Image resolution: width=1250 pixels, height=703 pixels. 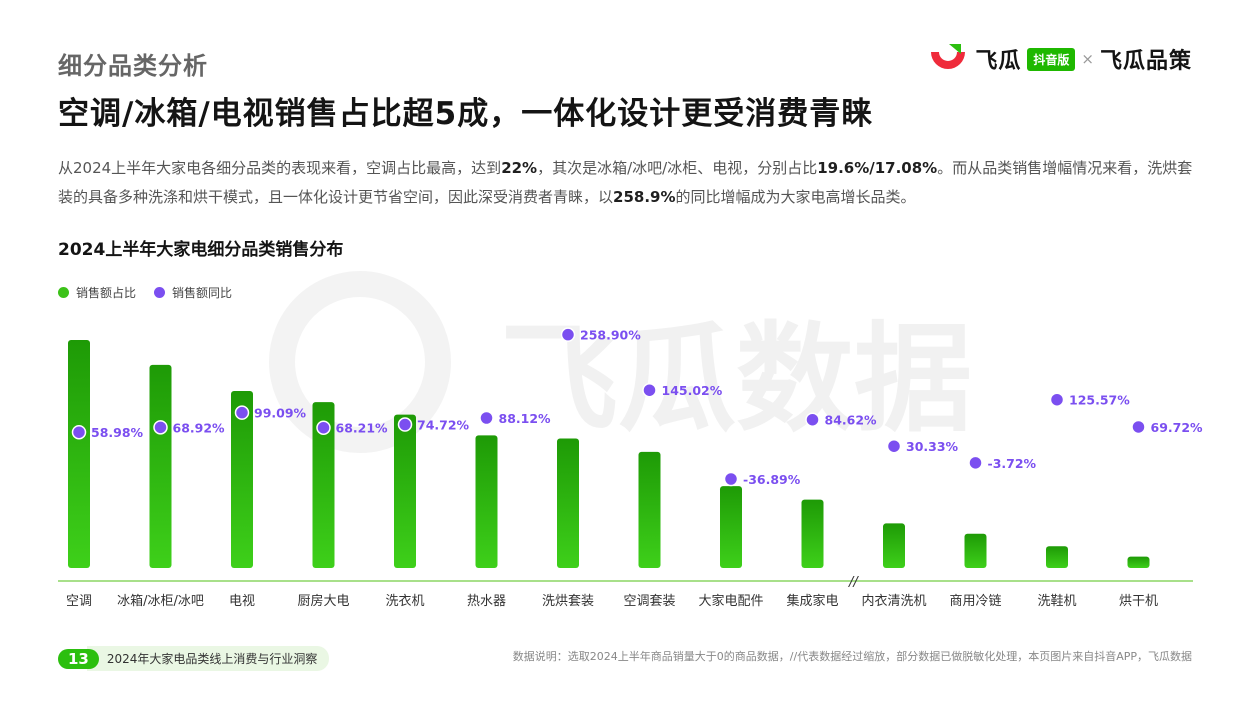 What do you see at coordinates (201, 250) in the screenshot?
I see `chart-title: 2024上半年大家电细分品类销售分布` at bounding box center [201, 250].